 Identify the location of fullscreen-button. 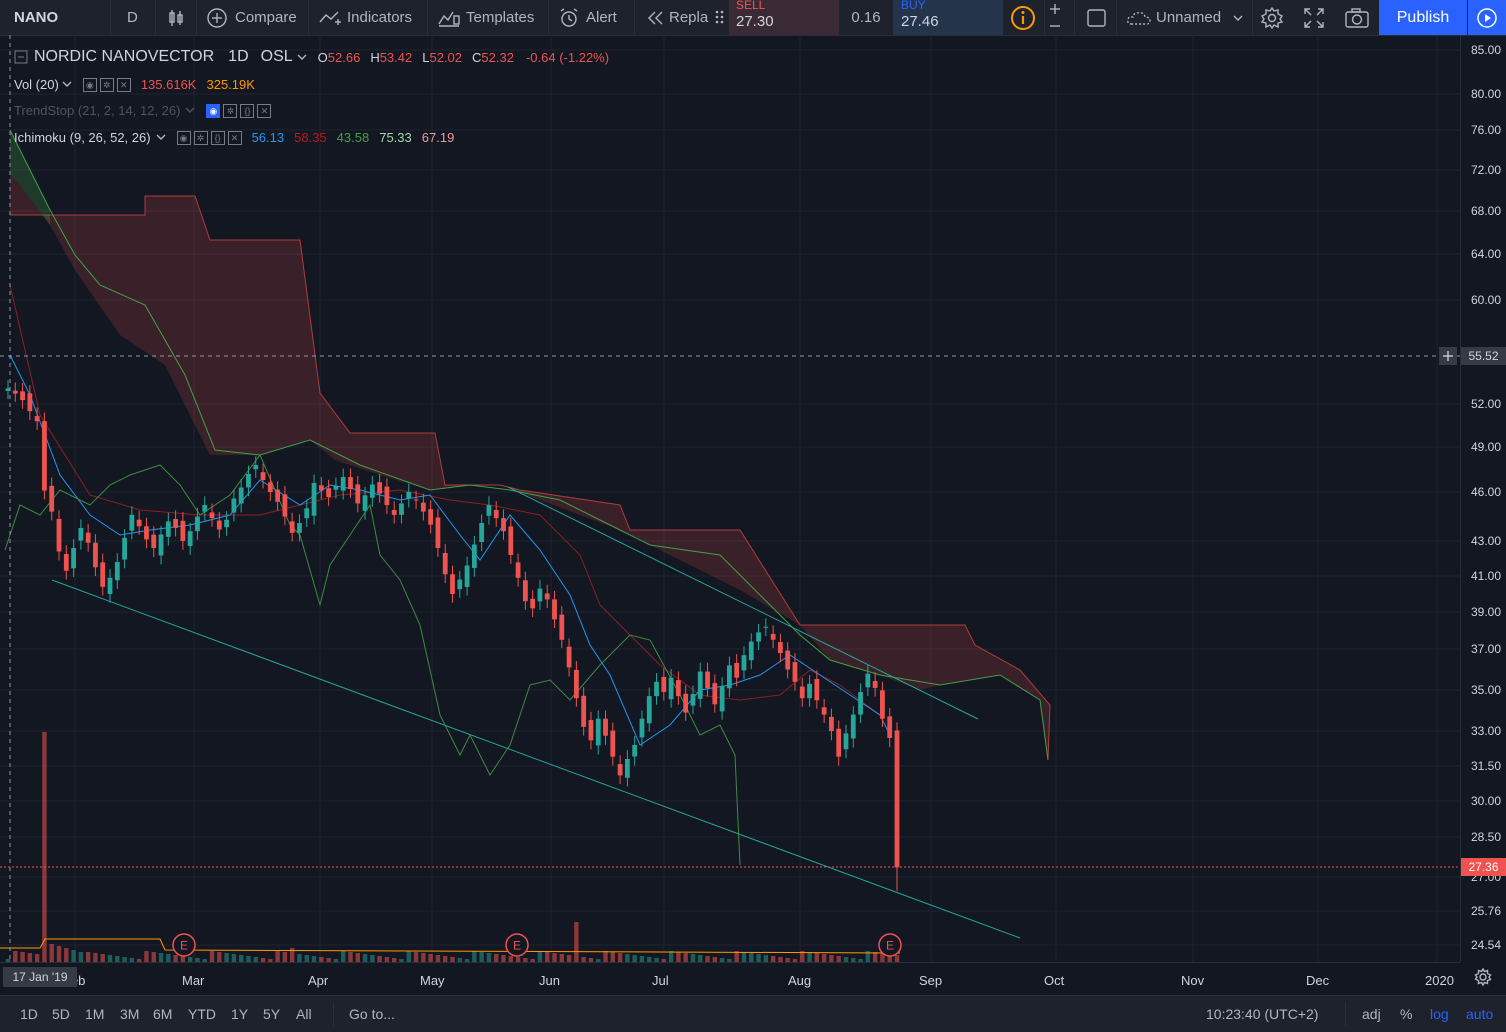
(1314, 17).